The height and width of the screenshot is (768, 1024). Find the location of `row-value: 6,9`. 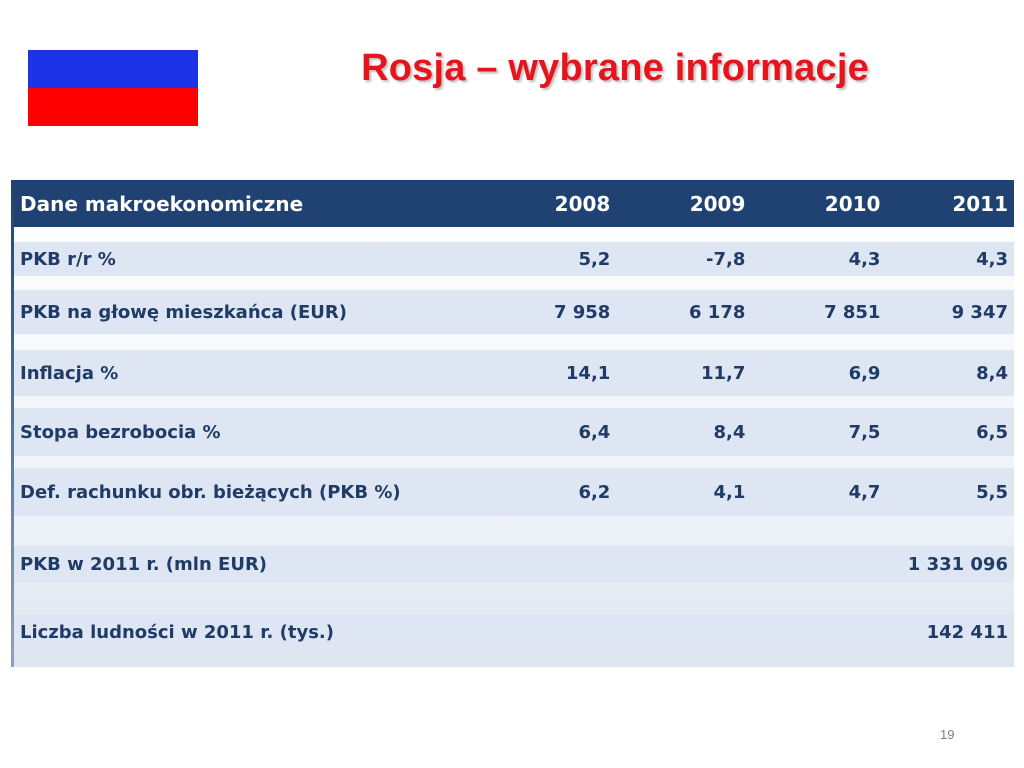

row-value: 6,9 is located at coordinates (864, 373).